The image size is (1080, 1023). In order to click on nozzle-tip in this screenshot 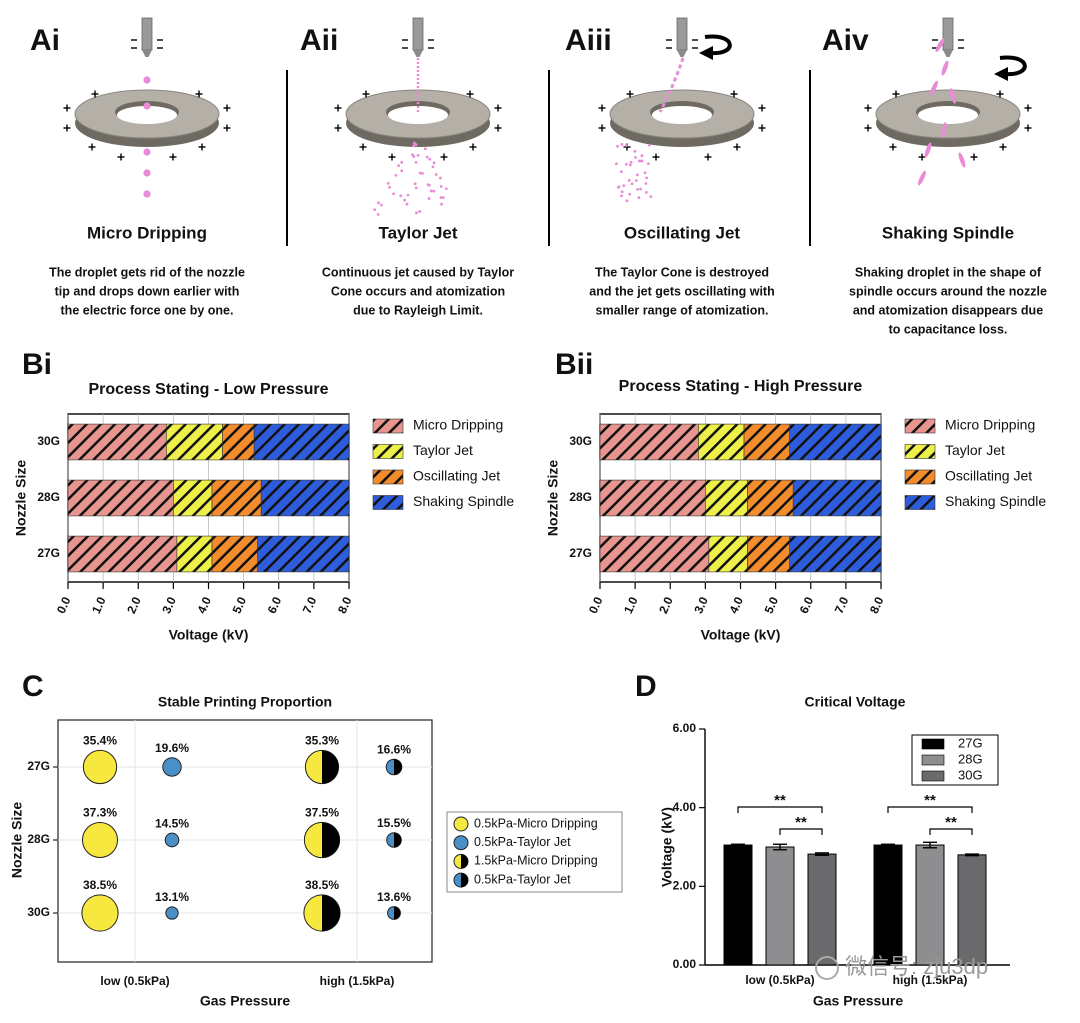, I will do `click(682, 53)`.